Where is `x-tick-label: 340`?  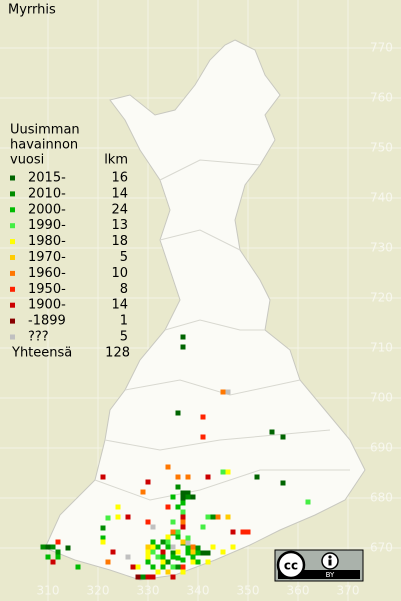 x-tick-label: 340 is located at coordinates (198, 591).